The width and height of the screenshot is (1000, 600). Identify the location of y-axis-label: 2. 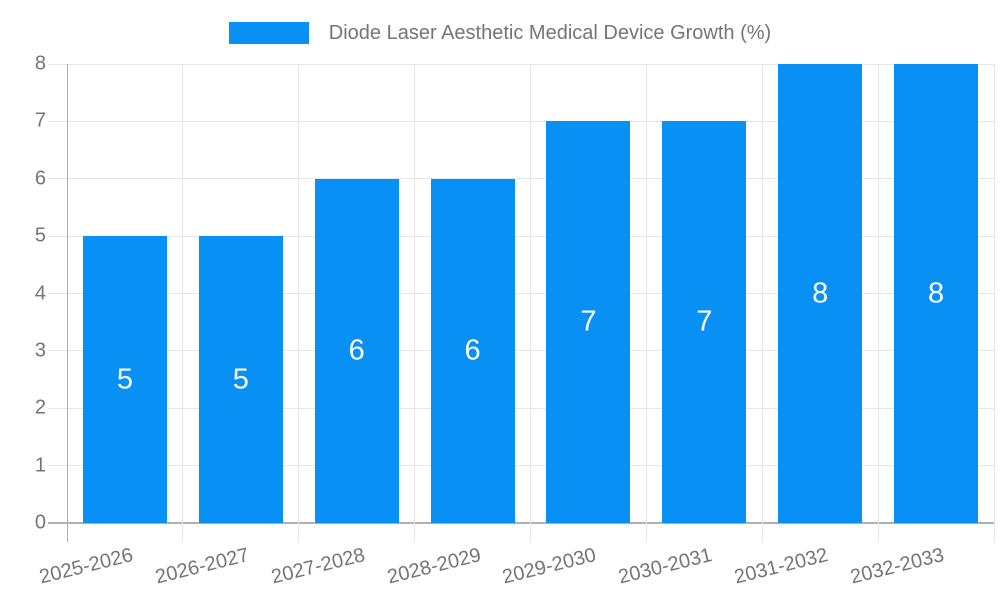
(40, 407).